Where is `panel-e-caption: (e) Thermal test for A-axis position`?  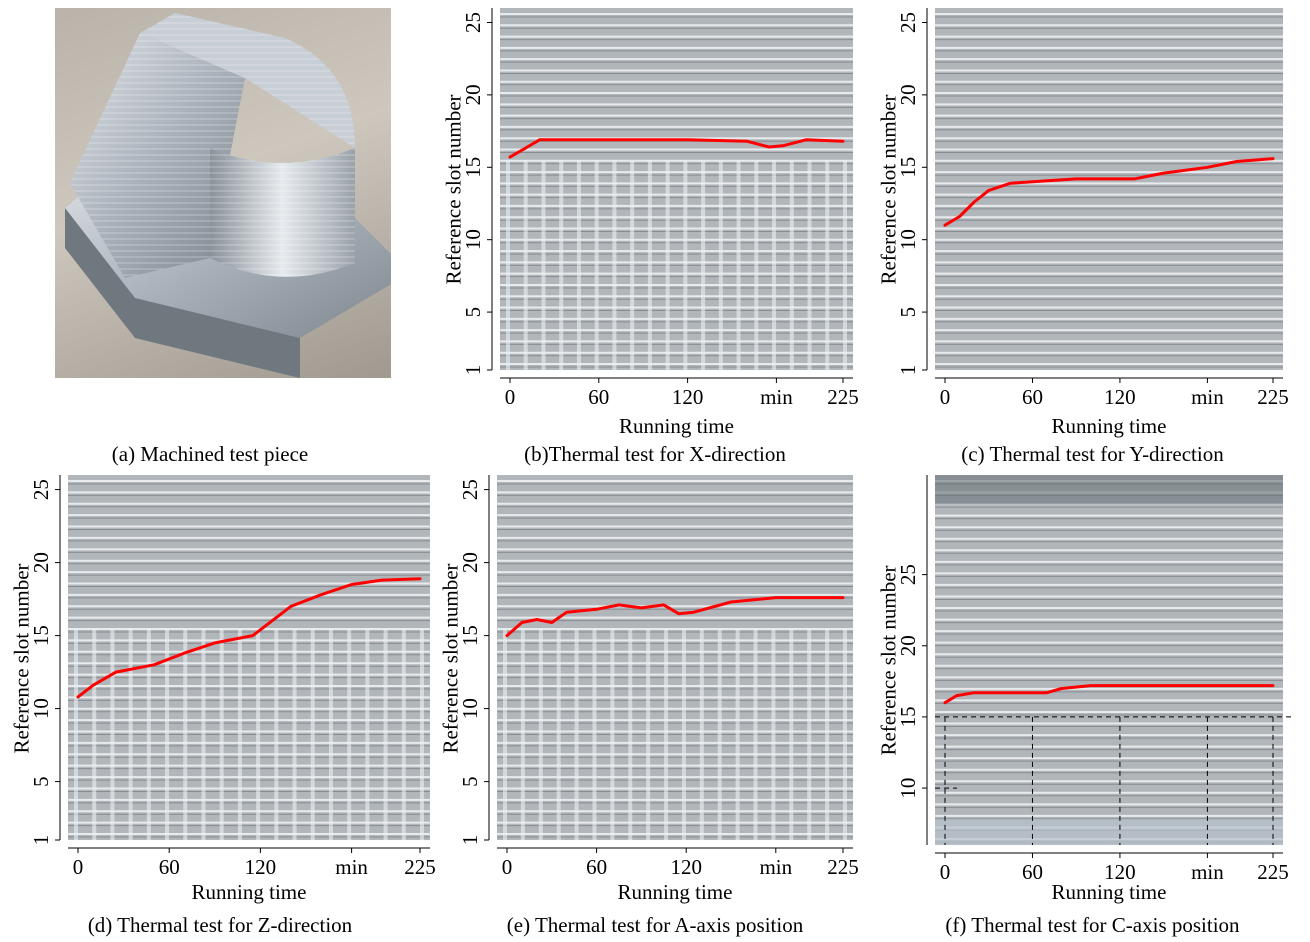 panel-e-caption: (e) Thermal test for A-axis position is located at coordinates (655, 925).